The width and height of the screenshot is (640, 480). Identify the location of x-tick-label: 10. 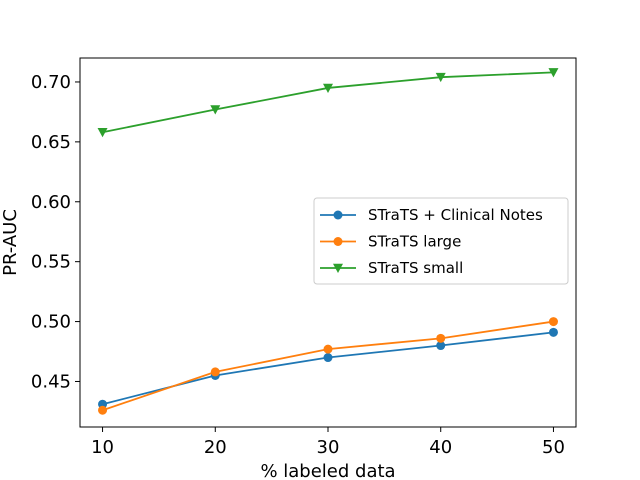
(102, 447).